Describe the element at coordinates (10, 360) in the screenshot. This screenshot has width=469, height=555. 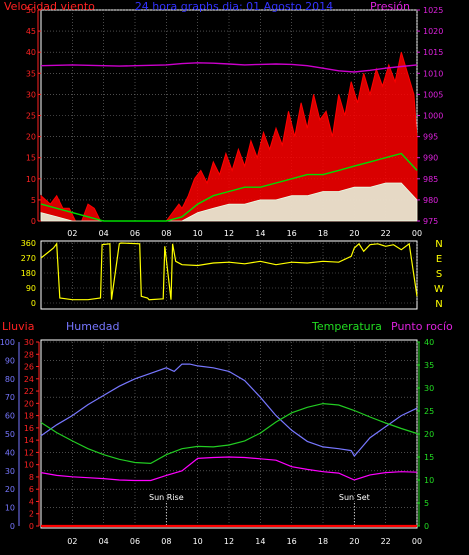
I see `humidity-axis-label: 90` at that location.